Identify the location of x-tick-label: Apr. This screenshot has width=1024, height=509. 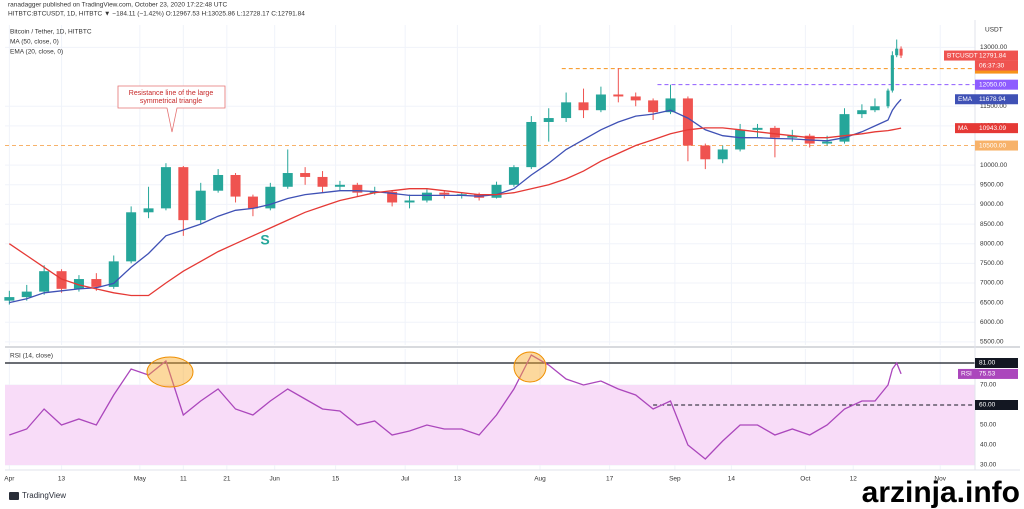
(9, 479).